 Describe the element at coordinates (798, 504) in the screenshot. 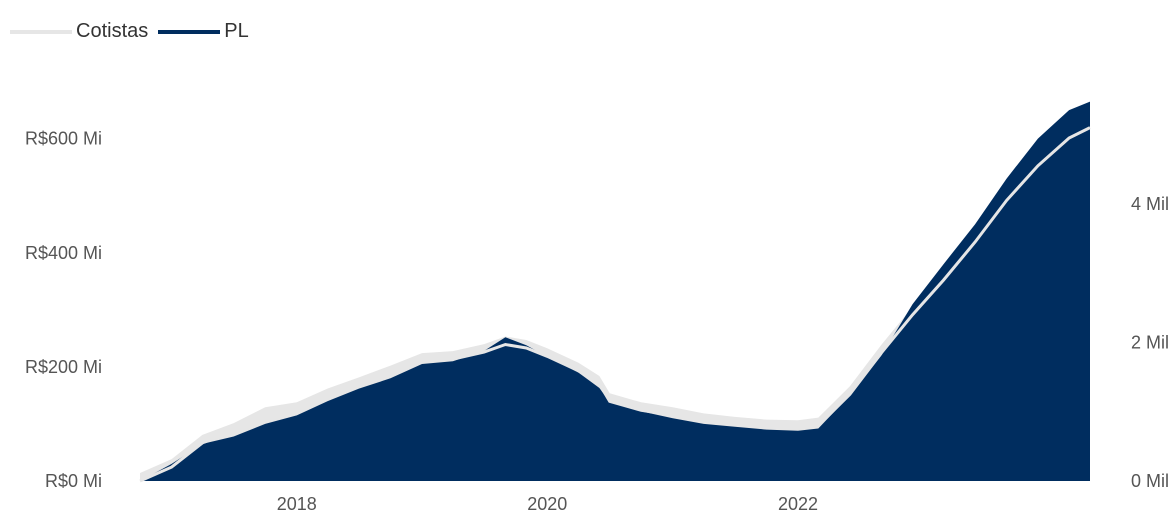

I see `x-tick-label: 2022` at that location.